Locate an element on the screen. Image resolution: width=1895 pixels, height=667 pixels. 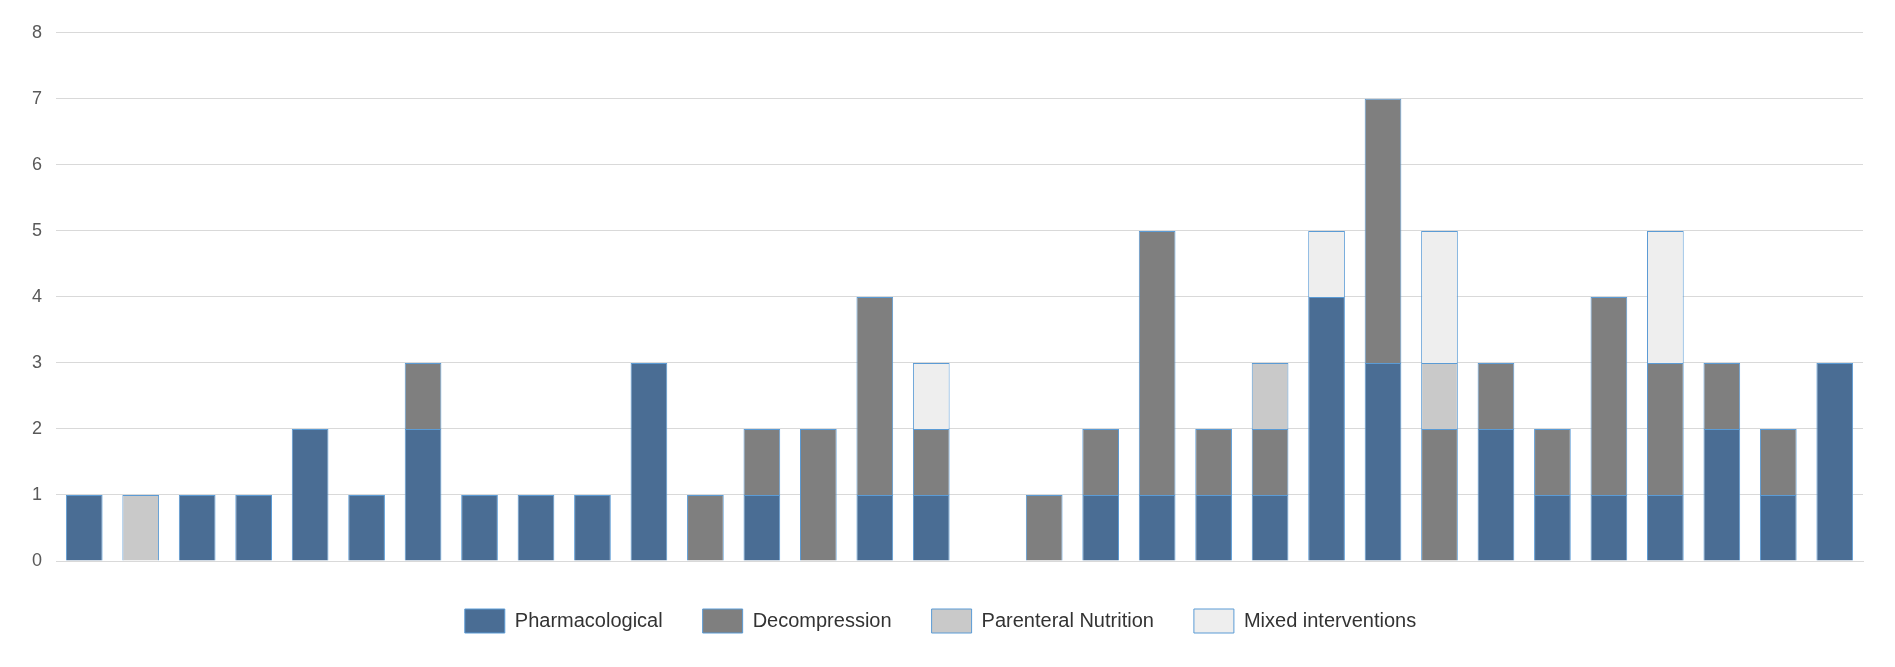
y-tick-label: 8 is located at coordinates (37, 31).